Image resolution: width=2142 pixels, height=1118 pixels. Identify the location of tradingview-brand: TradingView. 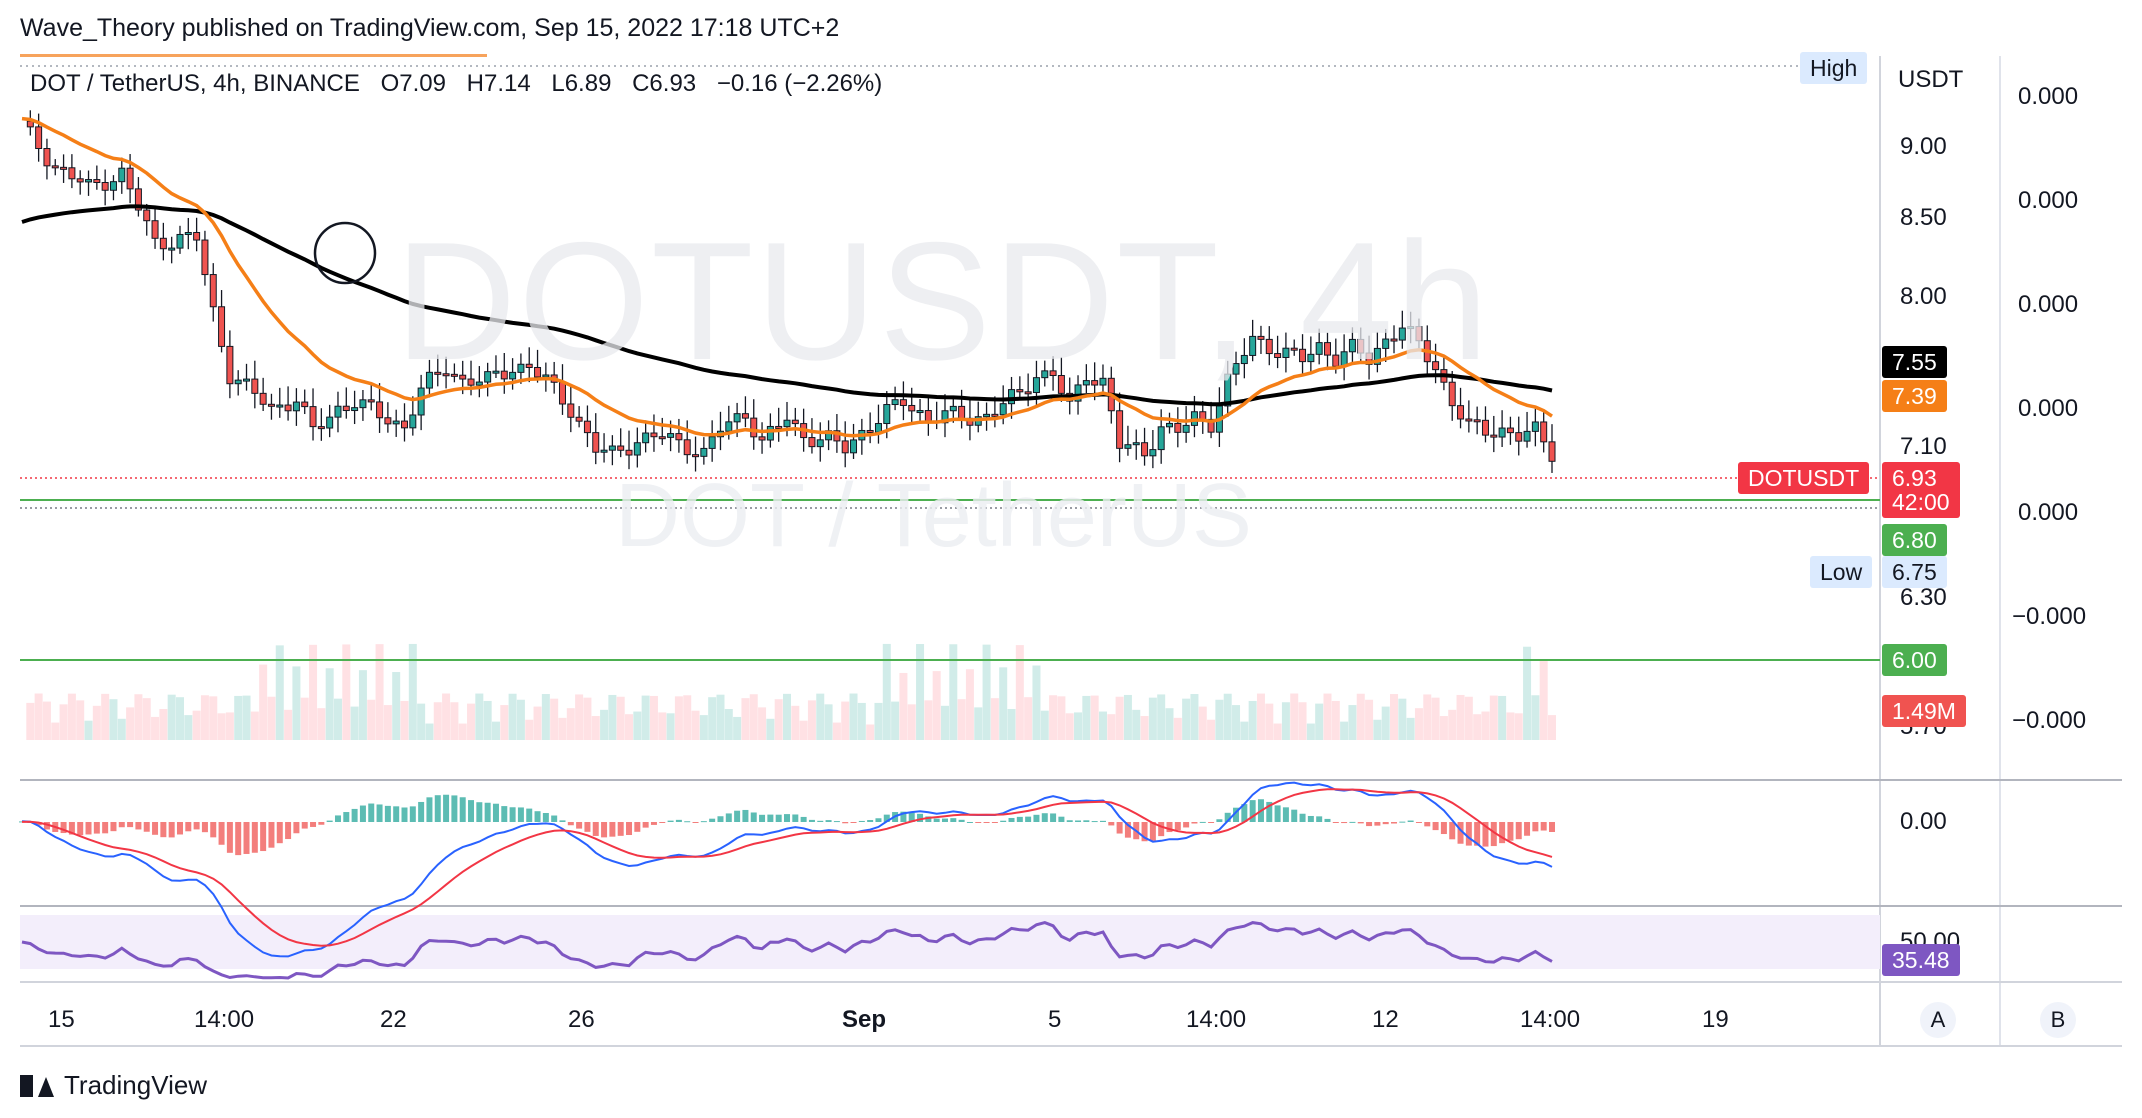
(113, 1085).